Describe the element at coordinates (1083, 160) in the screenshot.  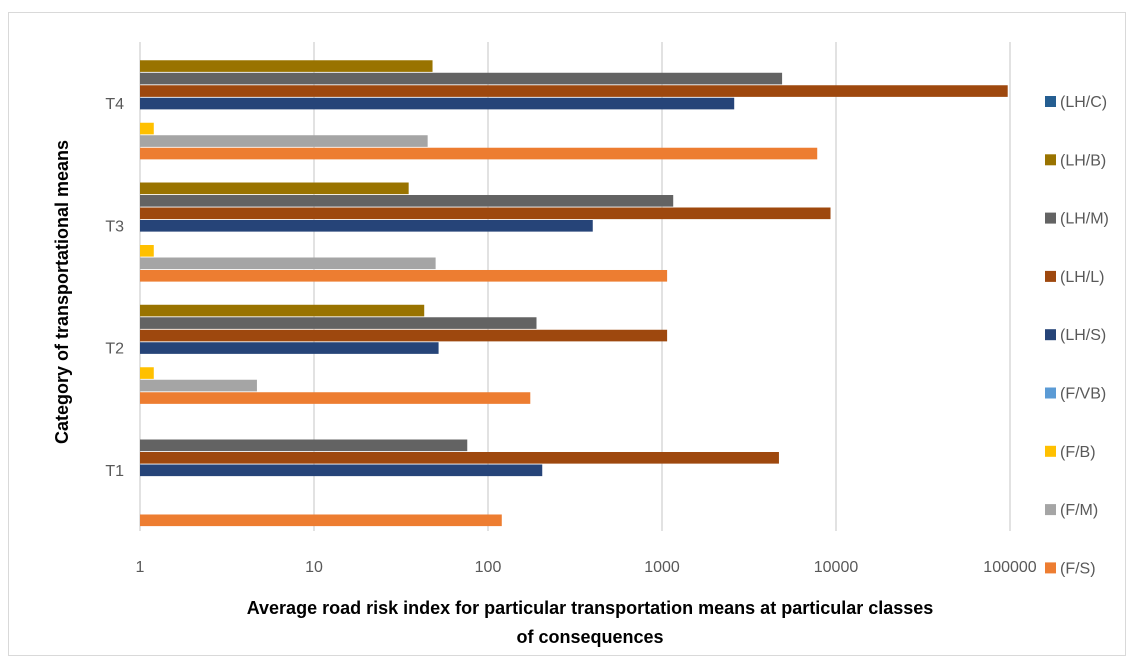
I see `legend-label: (LH/B)` at that location.